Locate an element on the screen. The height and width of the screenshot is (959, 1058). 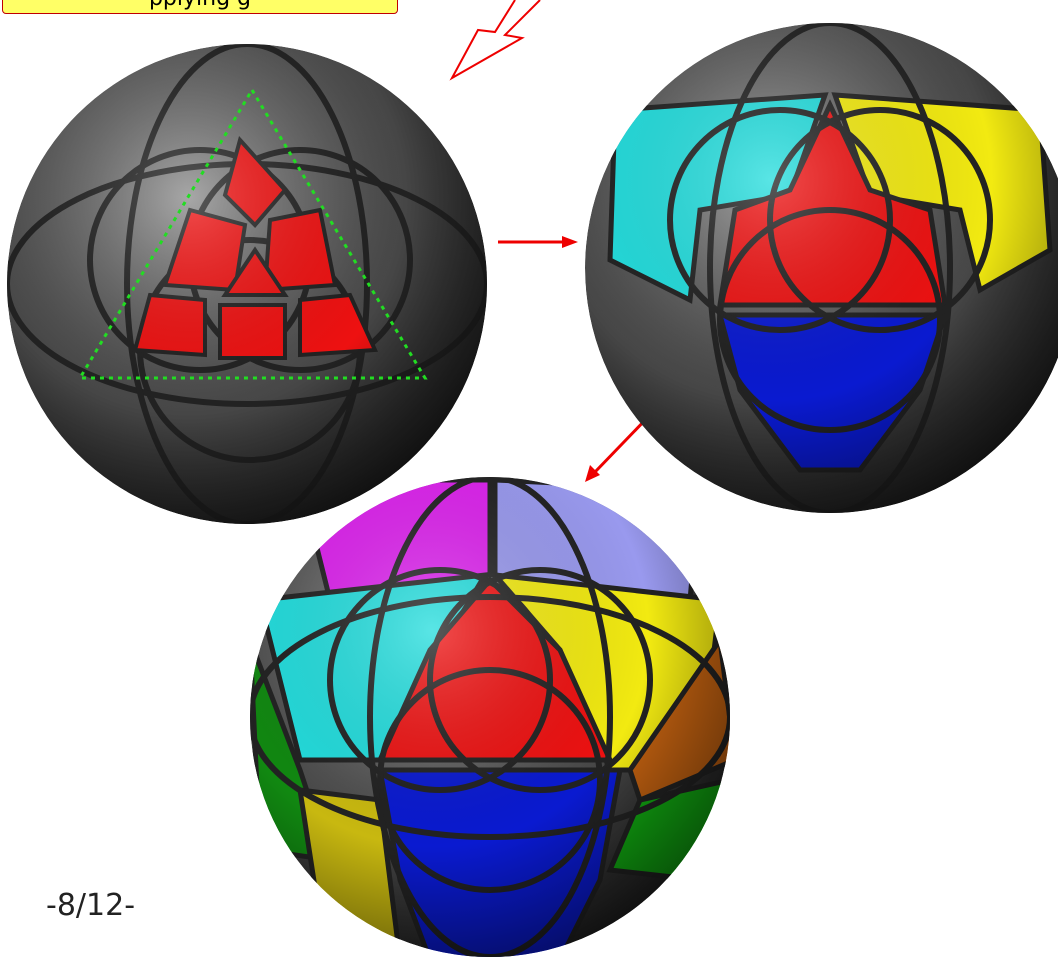
arrow is located at coordinates (622, 443).